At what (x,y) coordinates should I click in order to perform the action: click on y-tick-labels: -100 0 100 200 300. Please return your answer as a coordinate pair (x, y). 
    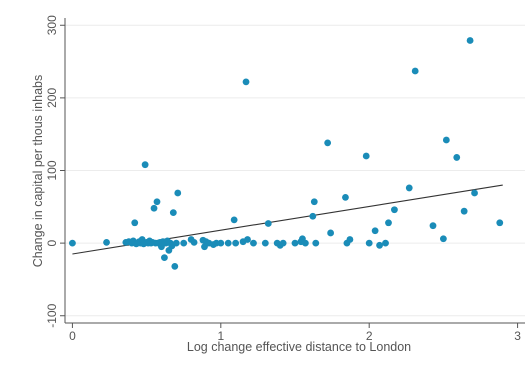
    Looking at the image, I should click on (52, 171).